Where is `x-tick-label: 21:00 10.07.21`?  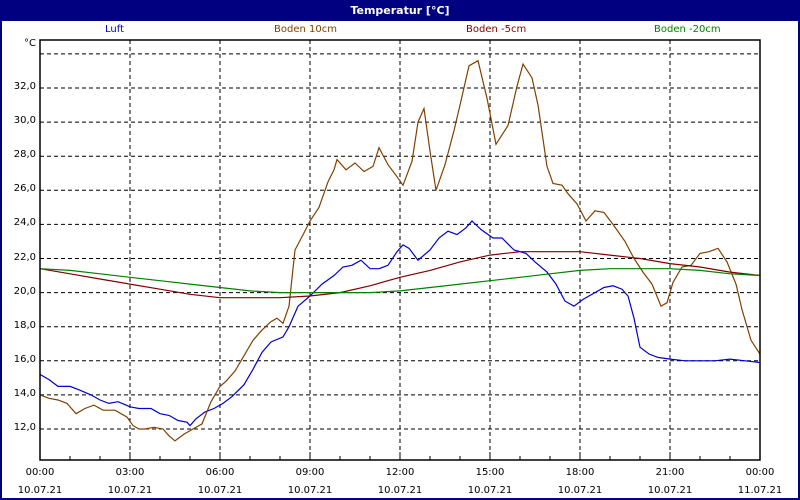
x-tick-label: 21:00 10.07.21 is located at coordinates (670, 482).